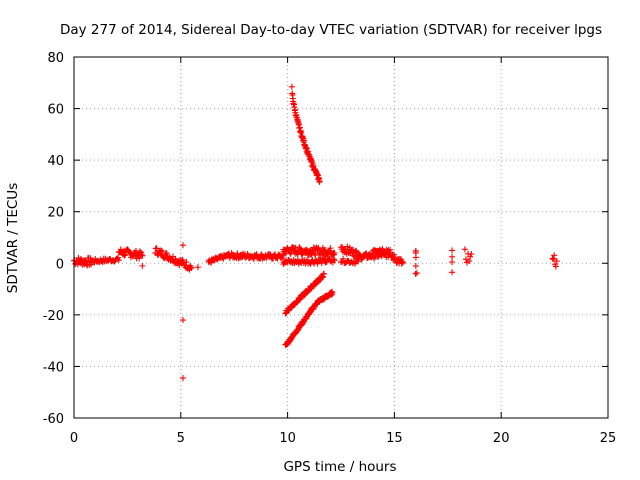 This screenshot has width=640, height=480. What do you see at coordinates (55, 58) in the screenshot?
I see `y-tick-label: 80` at bounding box center [55, 58].